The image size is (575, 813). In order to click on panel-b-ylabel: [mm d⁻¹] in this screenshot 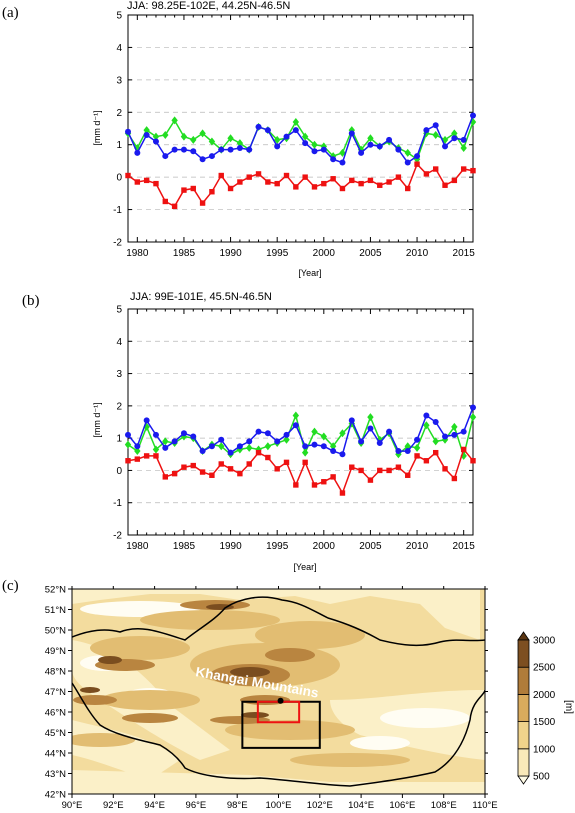, I will do `click(97, 419)`.